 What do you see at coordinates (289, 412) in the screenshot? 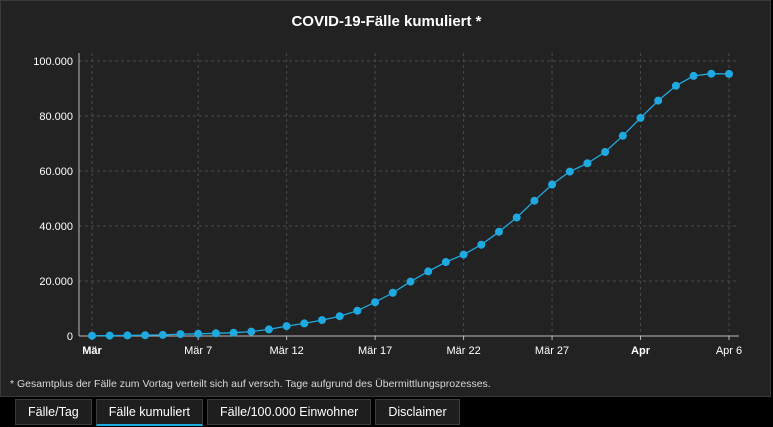
I see `tab-faelle-pro-100000-einwohner: Fälle/100.000 Einwohner` at bounding box center [289, 412].